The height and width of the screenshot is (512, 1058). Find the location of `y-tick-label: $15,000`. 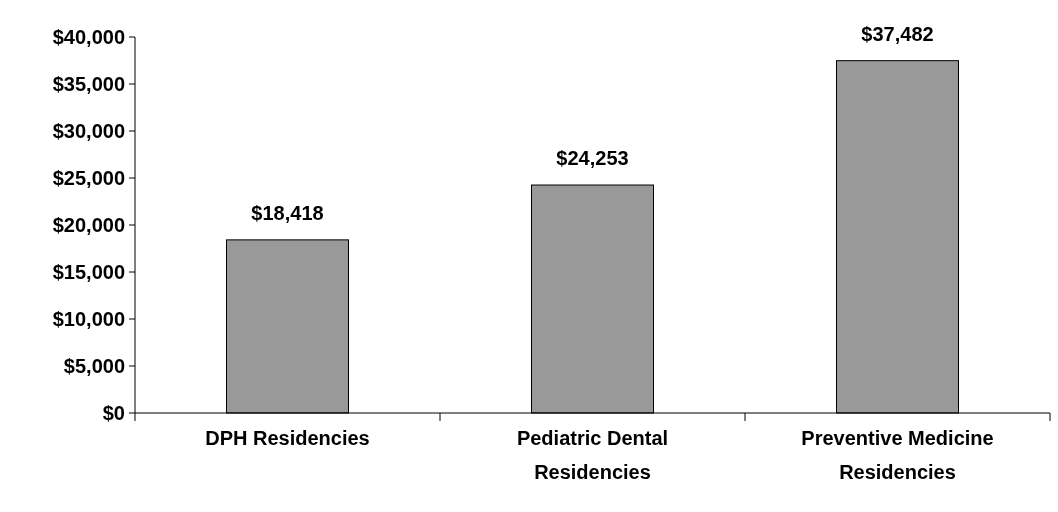

y-tick-label: $15,000 is located at coordinates (88, 272).